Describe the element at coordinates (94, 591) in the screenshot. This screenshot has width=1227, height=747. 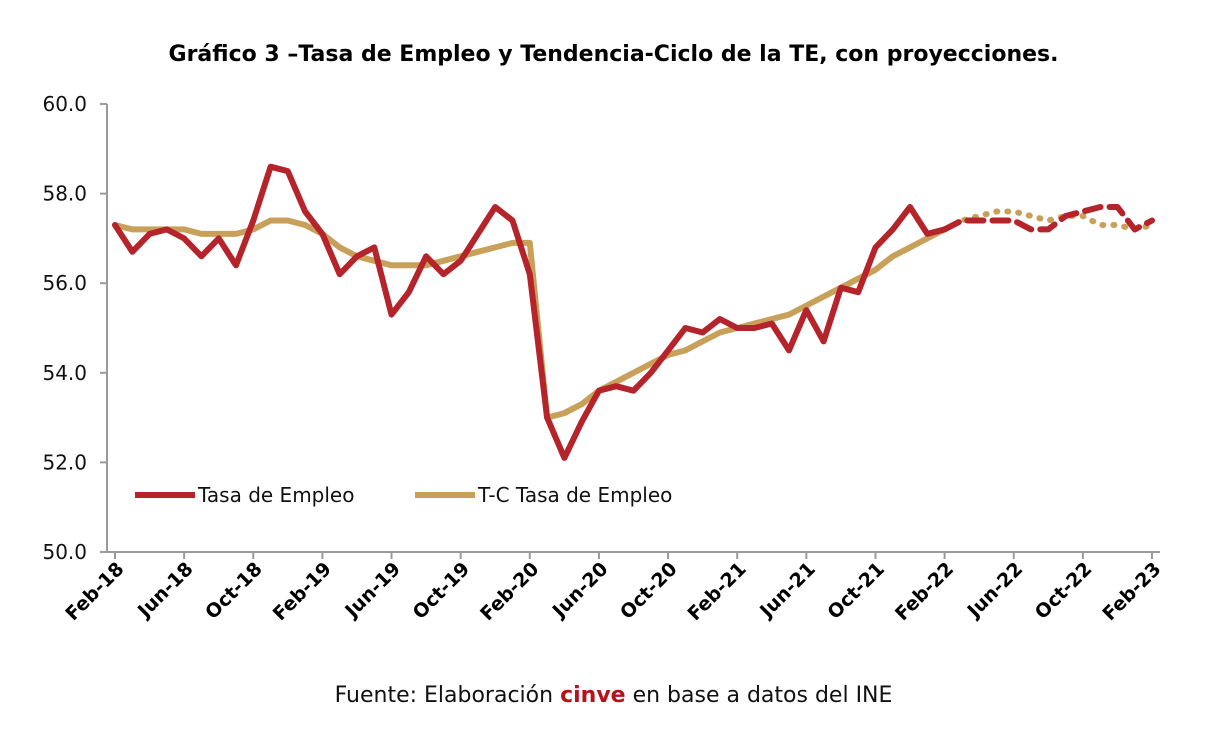
I see `x-tick-label: Feb-18` at that location.